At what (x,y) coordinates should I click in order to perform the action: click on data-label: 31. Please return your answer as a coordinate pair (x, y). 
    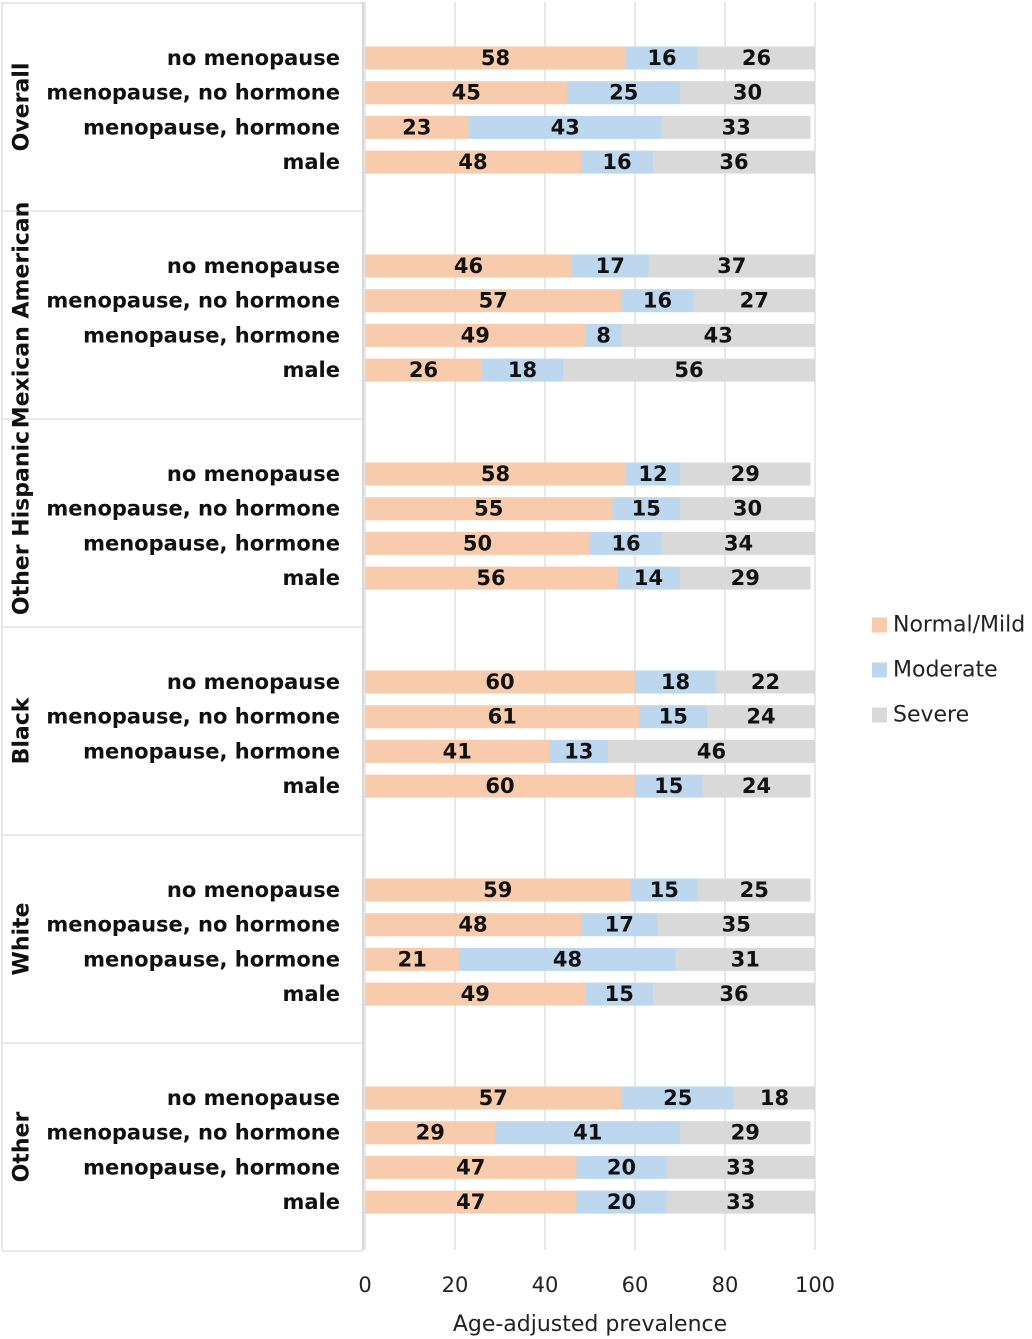
    Looking at the image, I should click on (745, 959).